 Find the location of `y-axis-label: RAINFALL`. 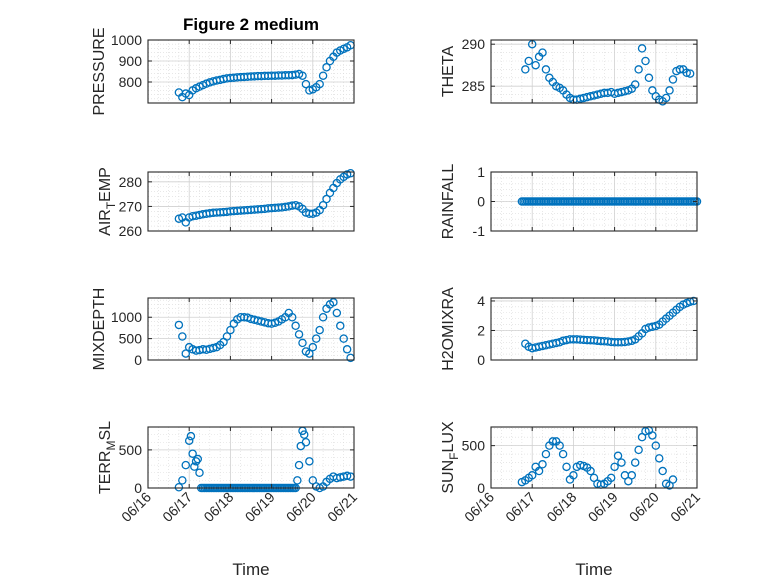

y-axis-label: RAINFALL is located at coordinates (448, 202).